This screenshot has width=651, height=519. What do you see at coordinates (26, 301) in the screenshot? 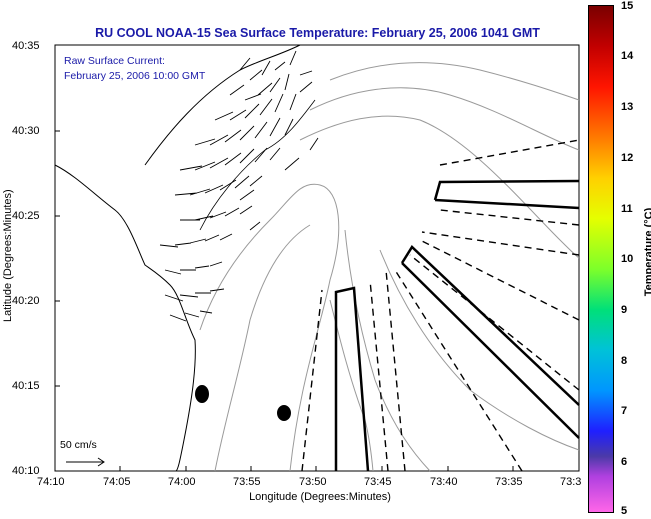
I see `y-tick-label: 40:20` at bounding box center [26, 301].